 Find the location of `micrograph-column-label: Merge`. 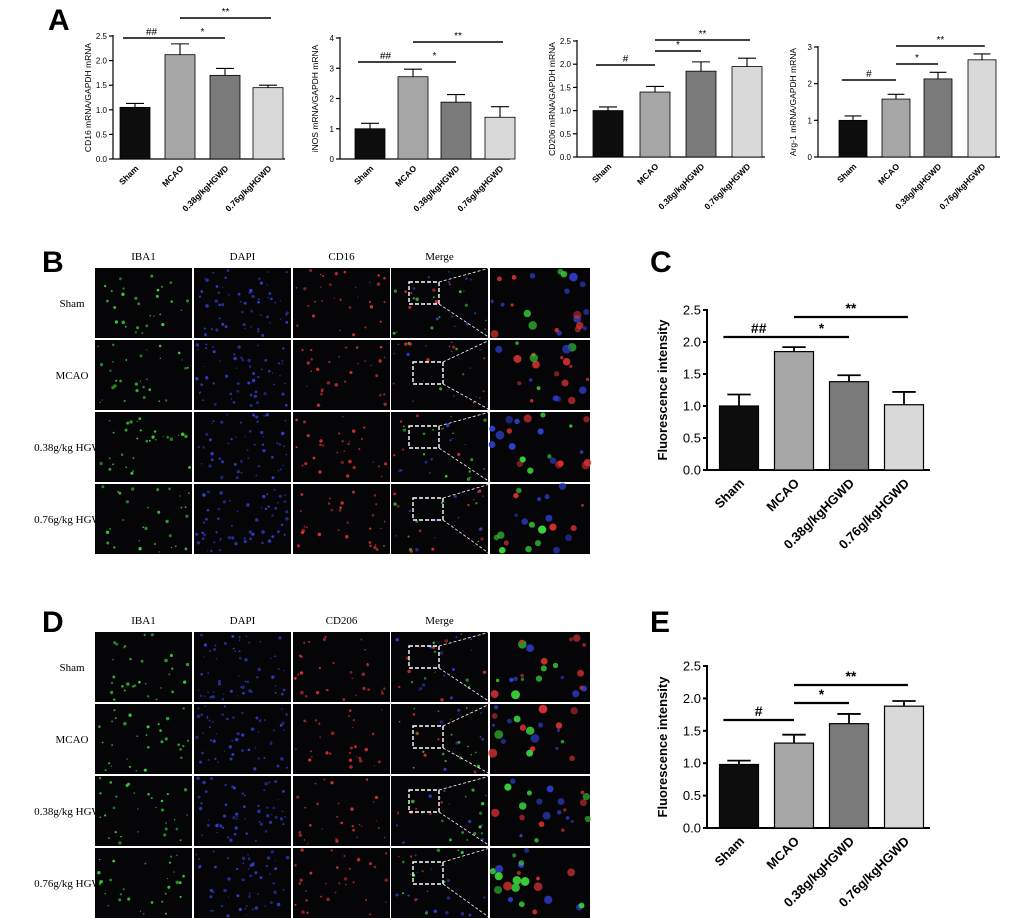

micrograph-column-label: Merge is located at coordinates (439, 621).